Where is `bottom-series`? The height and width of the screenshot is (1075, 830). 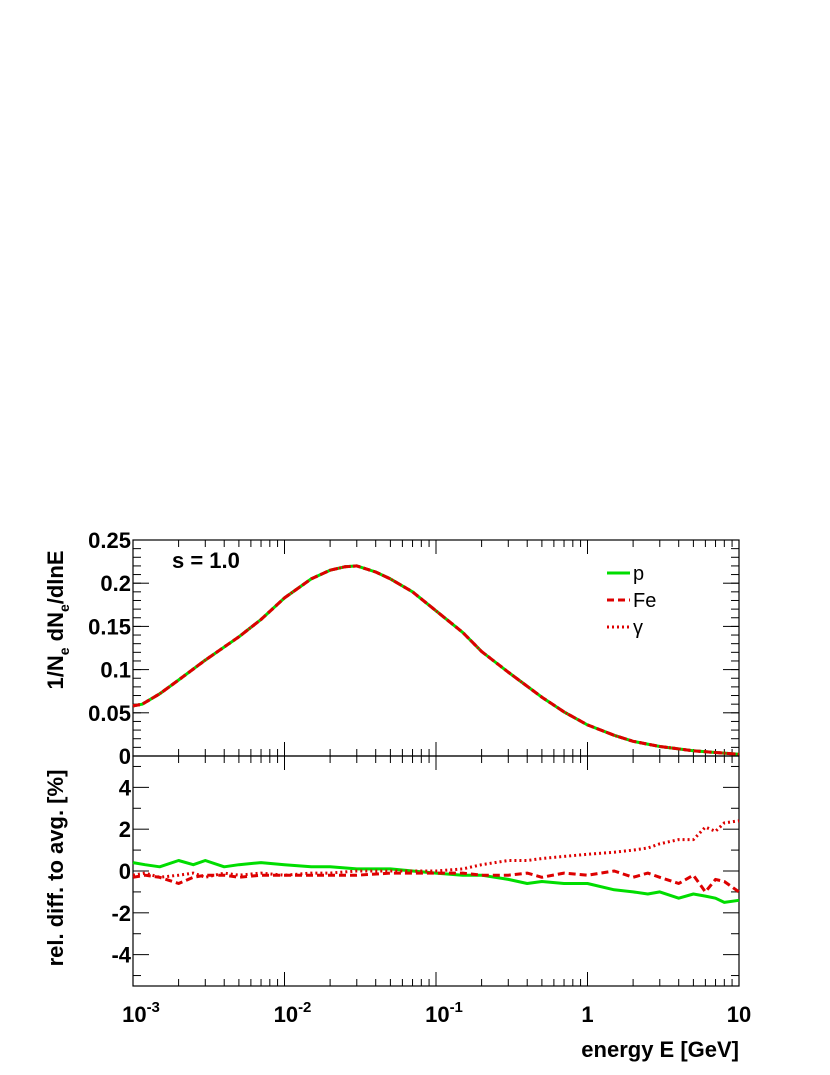 bottom-series is located at coordinates (436, 861).